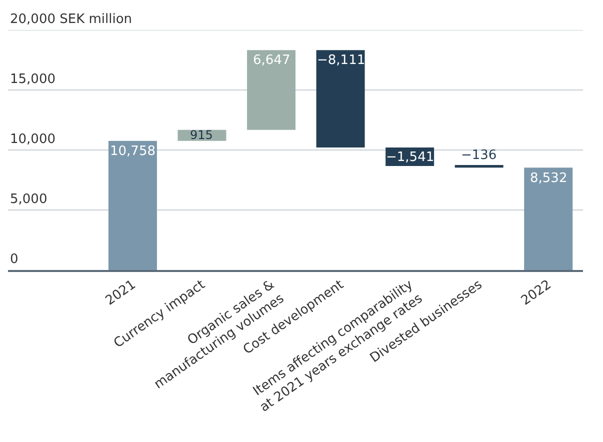 The height and width of the screenshot is (442, 603). What do you see at coordinates (33, 139) in the screenshot?
I see `y-tick-label: 10,000` at bounding box center [33, 139].